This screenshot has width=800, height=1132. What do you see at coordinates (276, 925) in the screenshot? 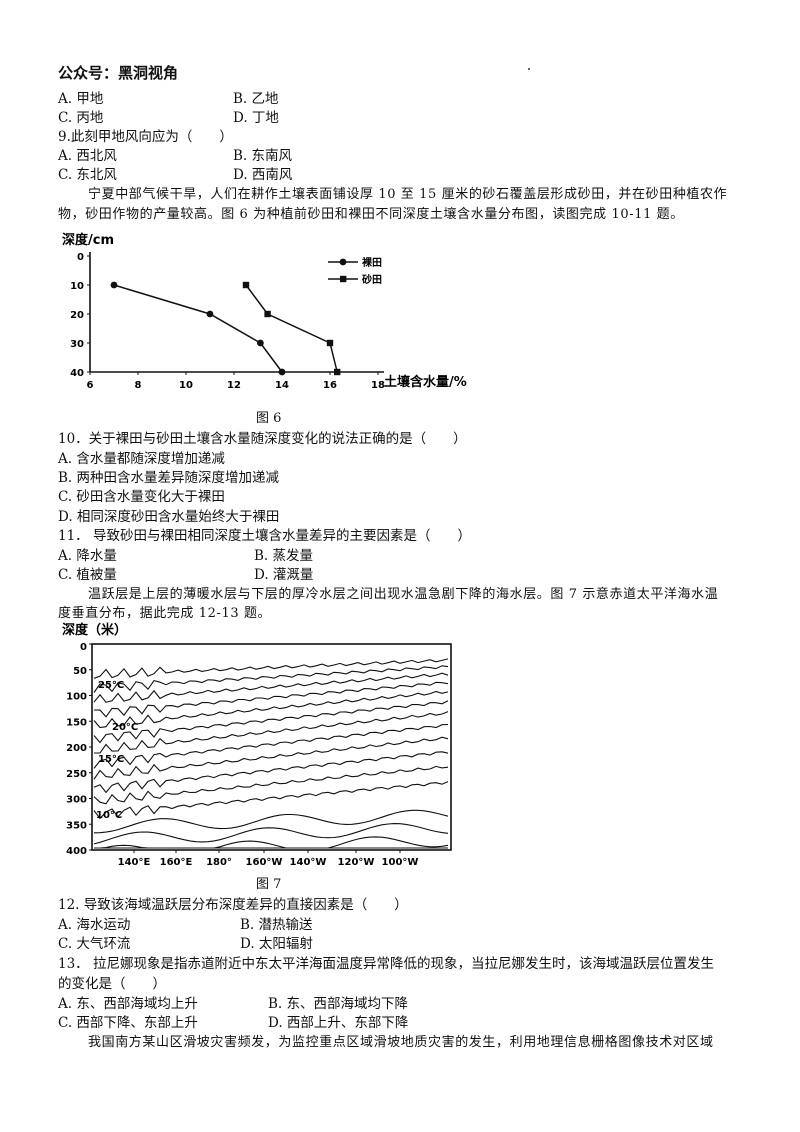
I see `q12-option-b: B. 潜热输送` at bounding box center [276, 925].